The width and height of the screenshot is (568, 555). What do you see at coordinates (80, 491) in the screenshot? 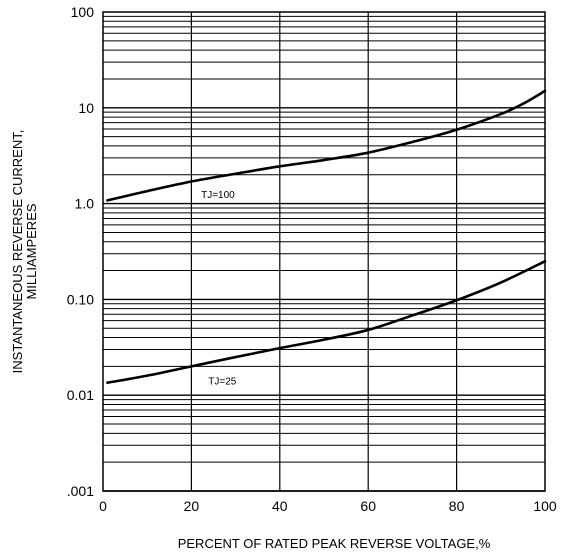
I see `y-tick-label: .001` at bounding box center [80, 491].